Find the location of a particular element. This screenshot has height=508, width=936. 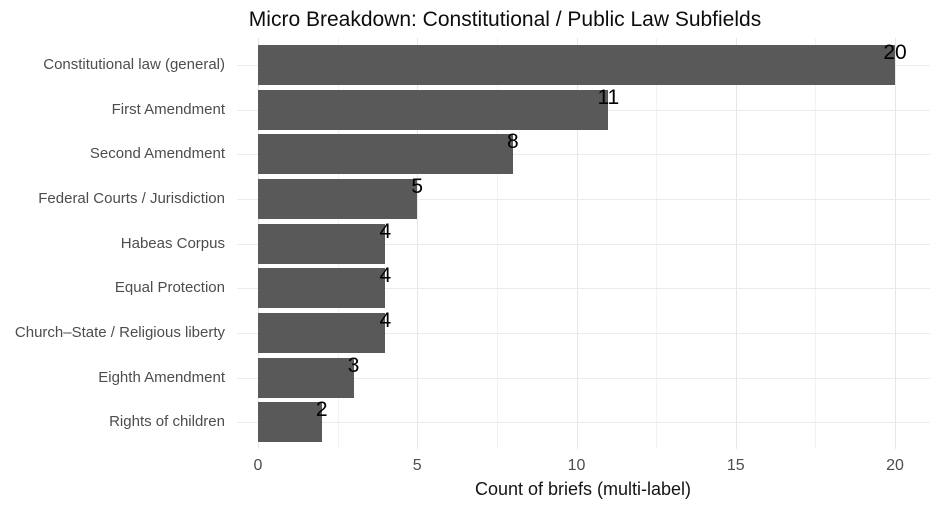

y-axis-category-label: First Amendment is located at coordinates (168, 109).